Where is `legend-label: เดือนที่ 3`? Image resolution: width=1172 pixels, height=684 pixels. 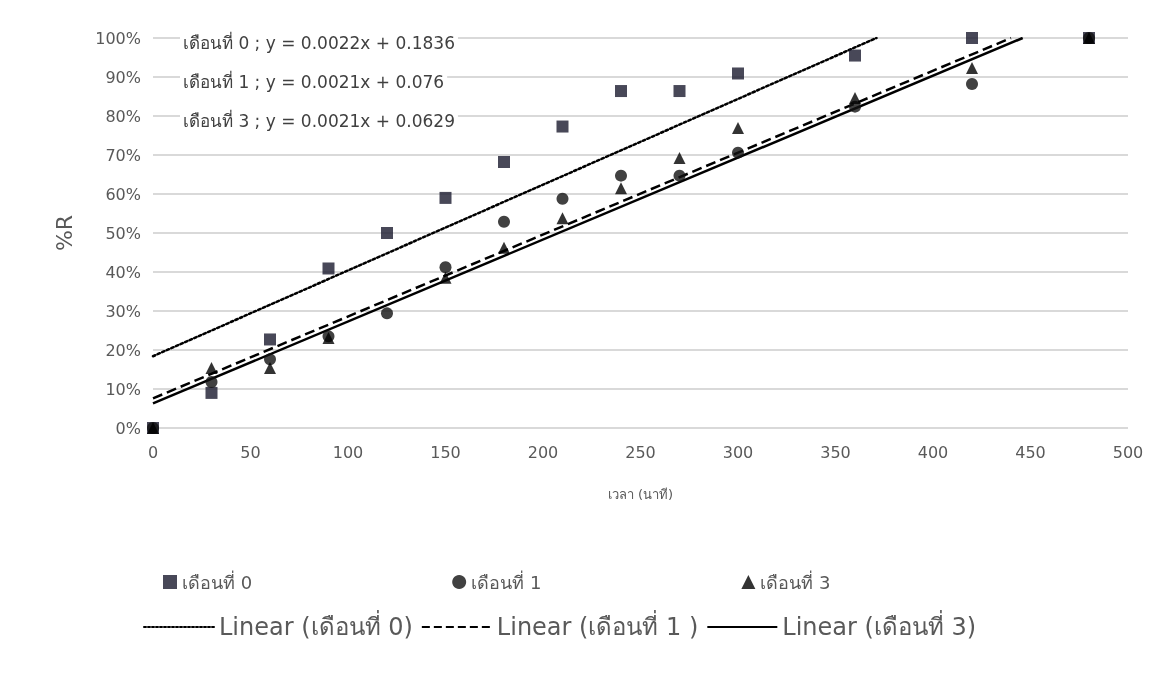
legend-label: เดือนที่ 3 is located at coordinates (795, 581).